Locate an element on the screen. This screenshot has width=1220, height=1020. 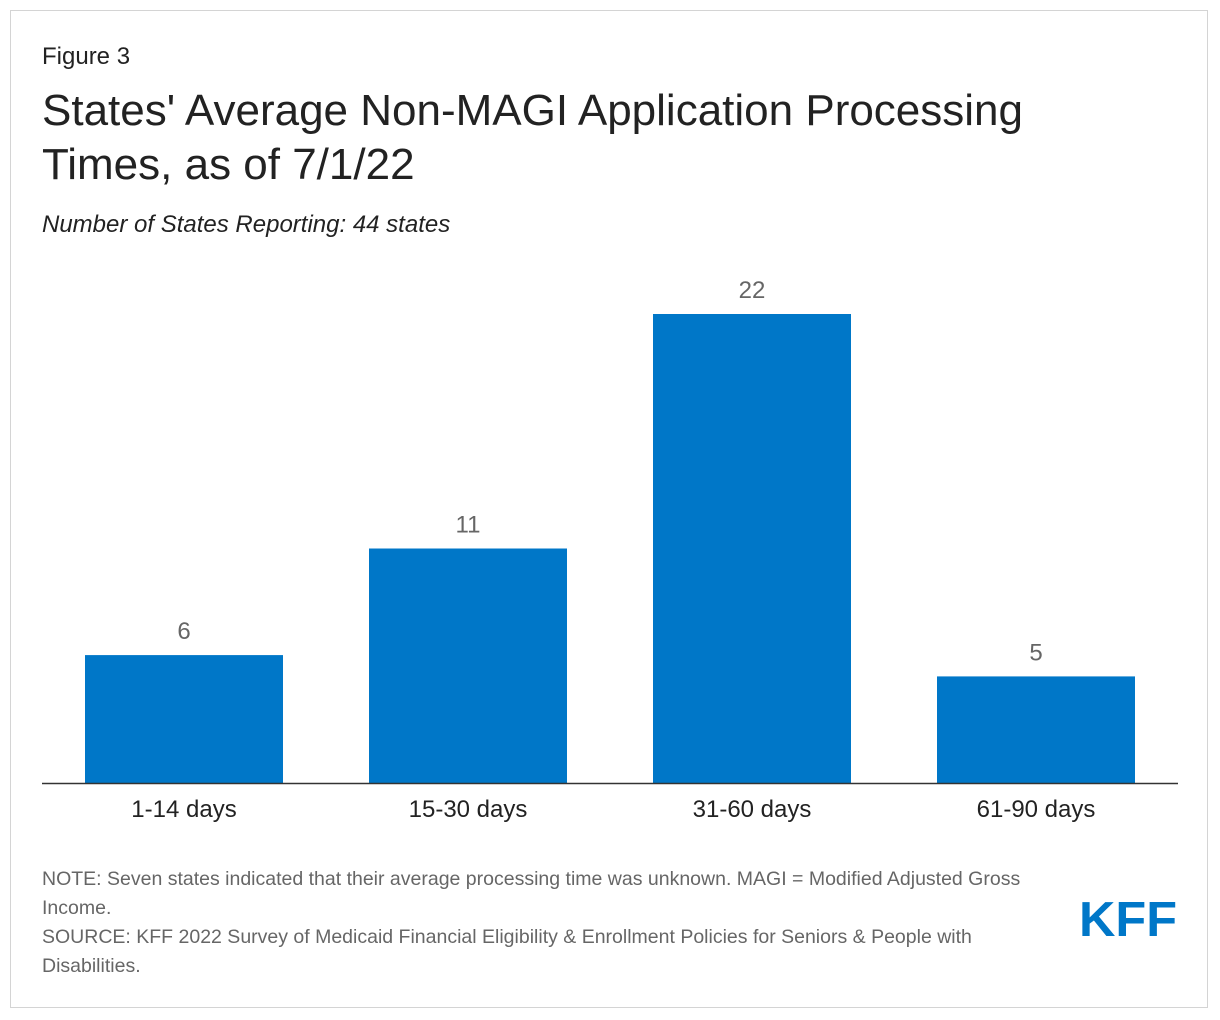
chart-subtitle: Number of States Reporting: 44 states is located at coordinates (246, 224).